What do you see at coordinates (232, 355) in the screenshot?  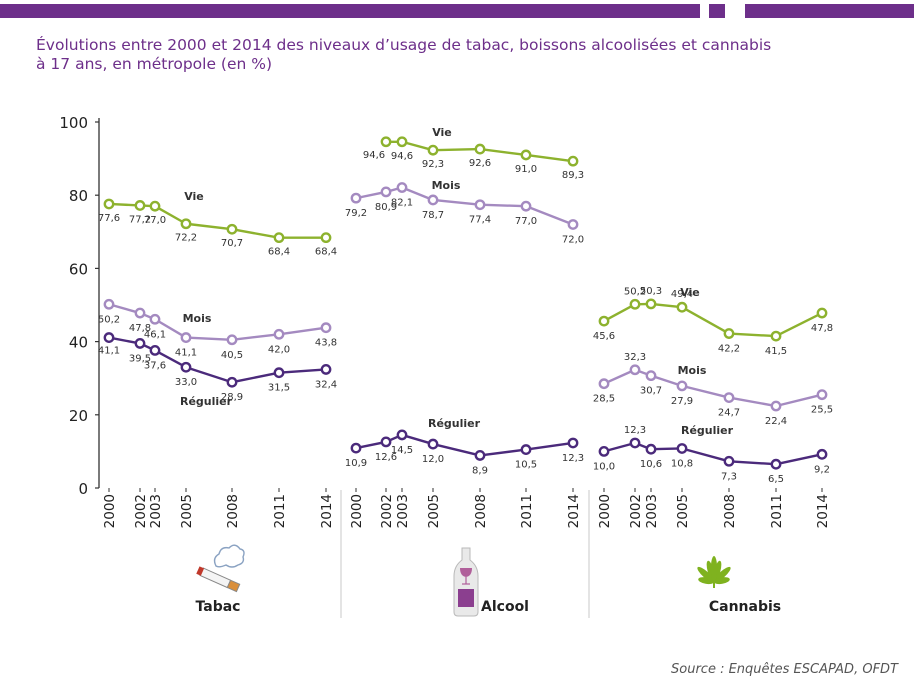 I see `data-label: 40,5` at bounding box center [232, 355].